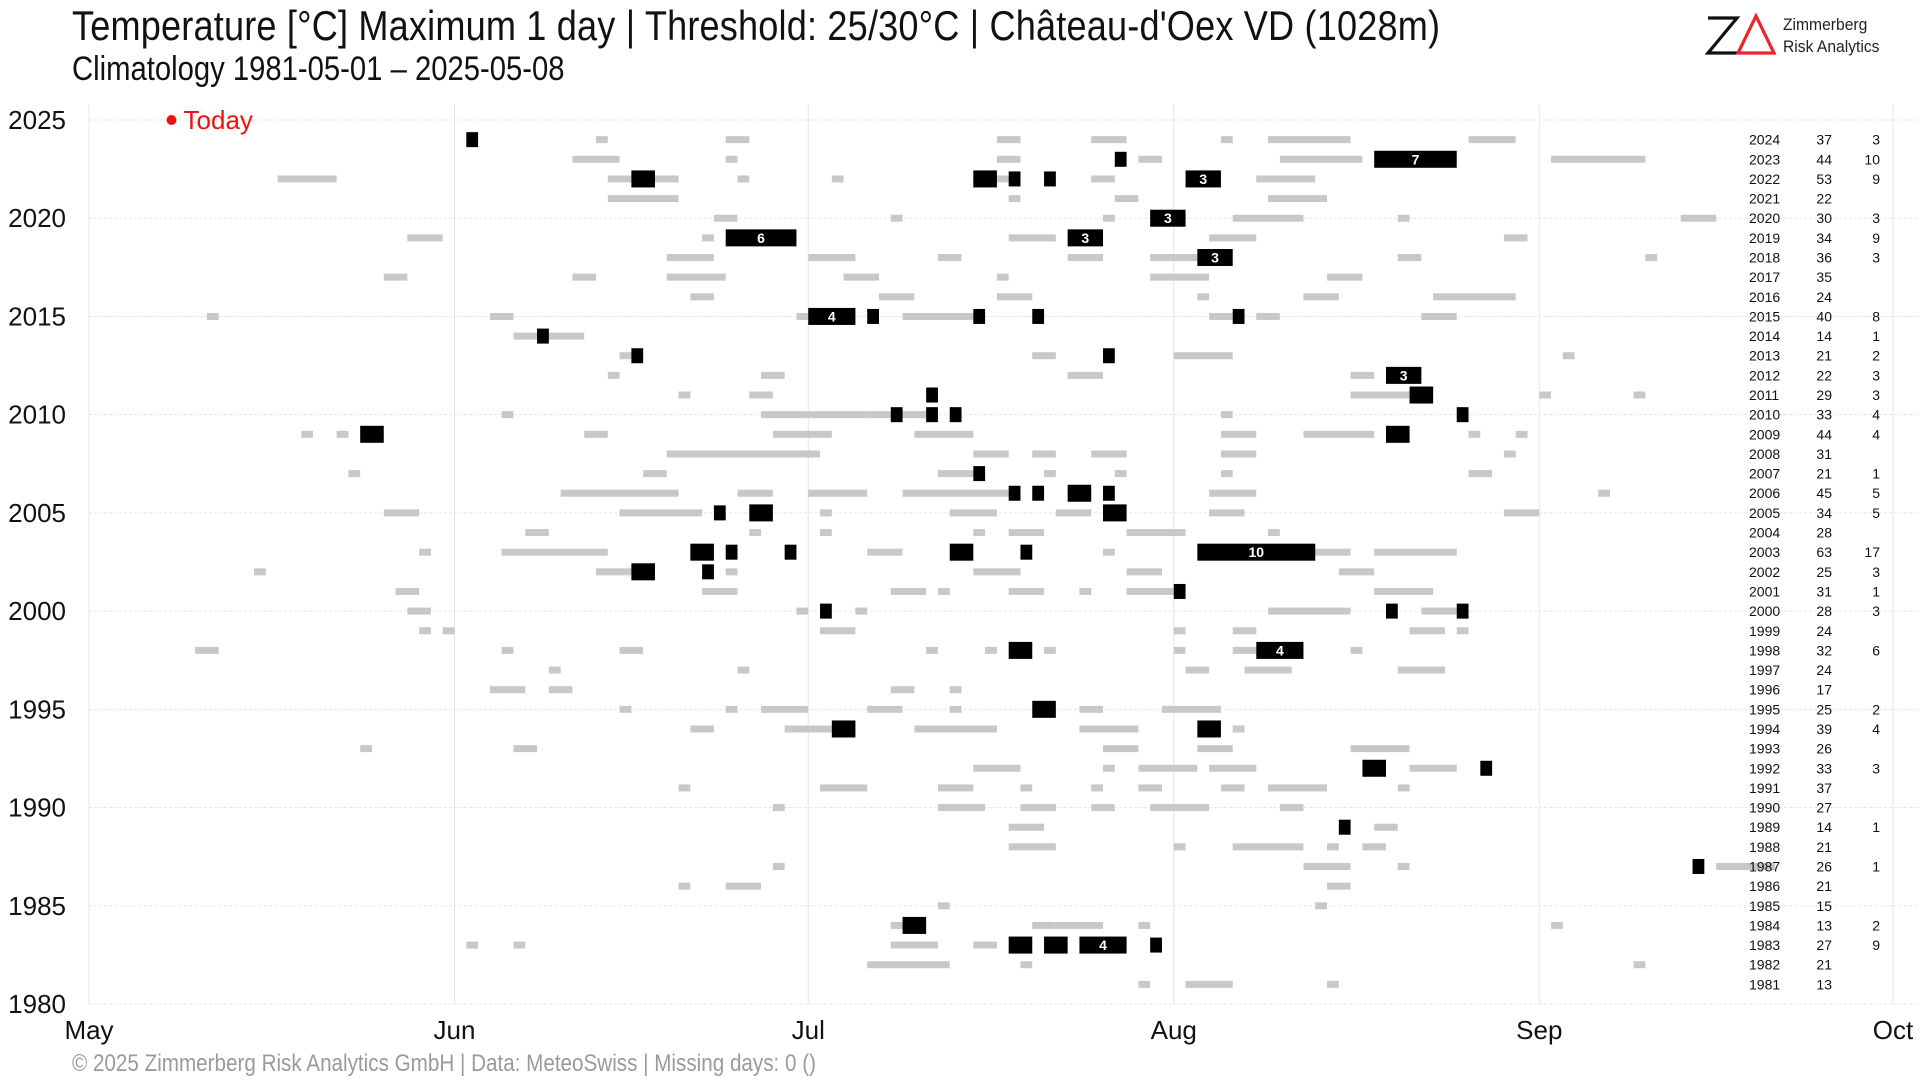 The width and height of the screenshot is (1920, 1080). What do you see at coordinates (1764, 591) in the screenshot?
I see `summary-year: 2001` at bounding box center [1764, 591].